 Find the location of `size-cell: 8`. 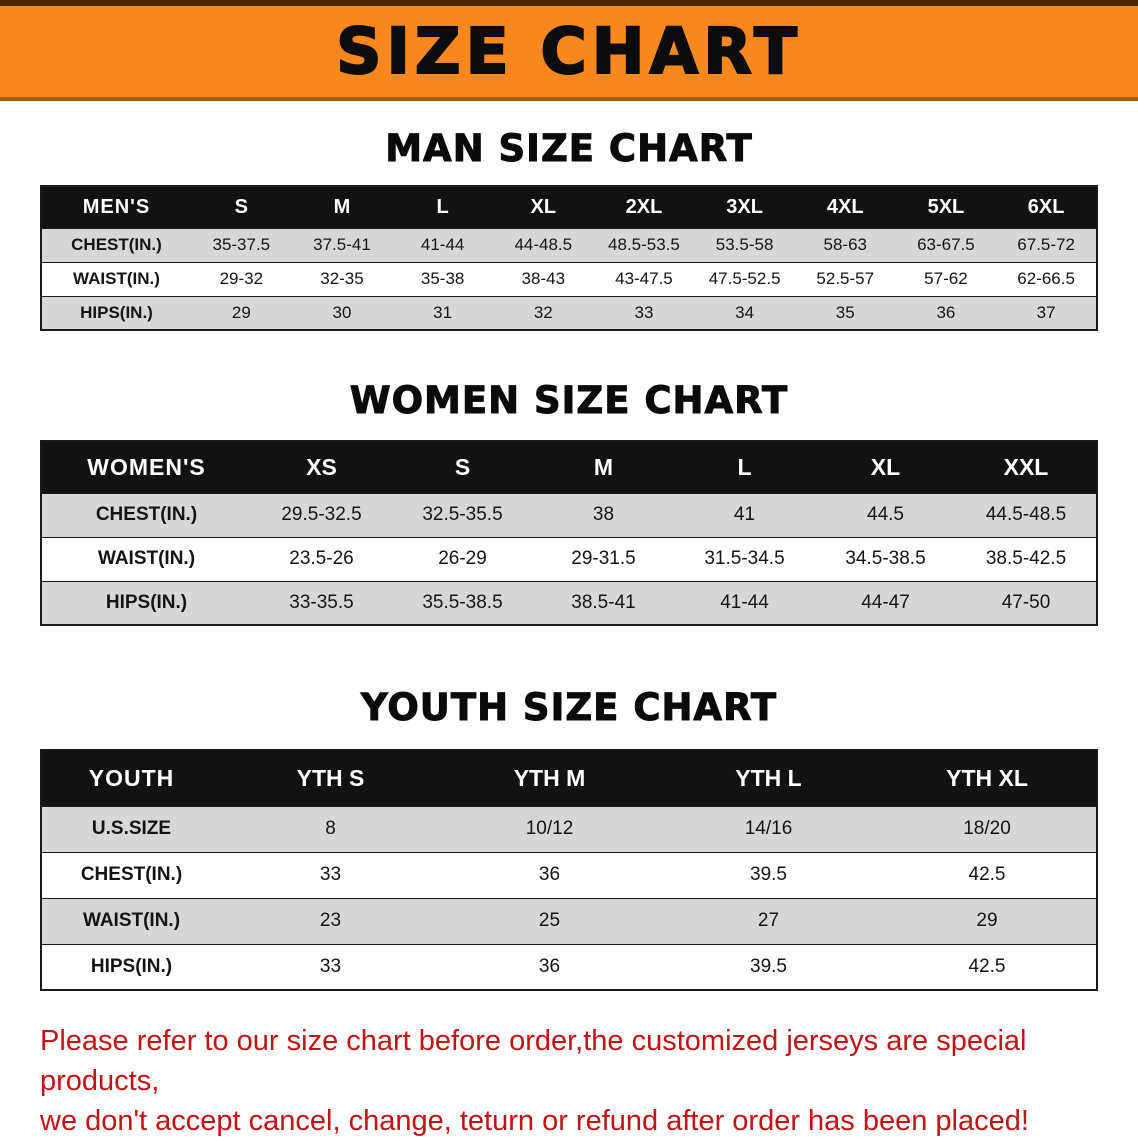

size-cell: 8 is located at coordinates (330, 829).